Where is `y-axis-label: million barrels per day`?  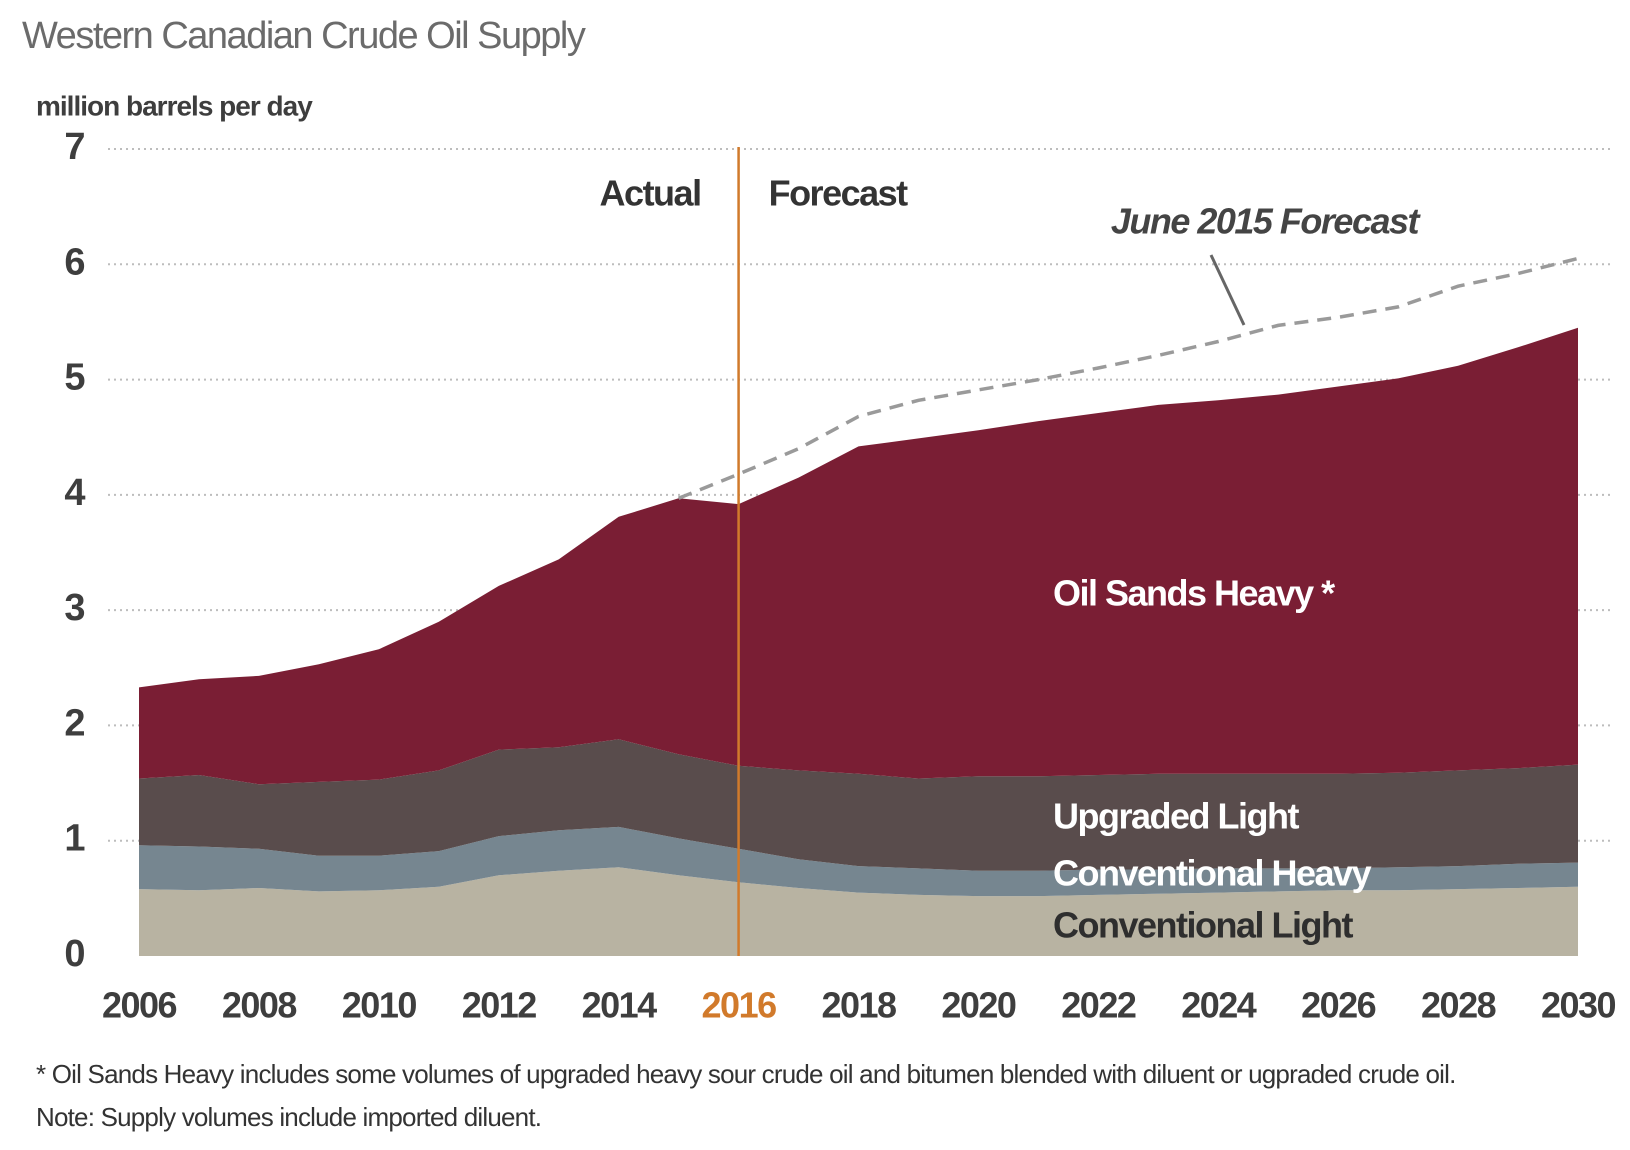
y-axis-label: million barrels per day is located at coordinates (174, 105).